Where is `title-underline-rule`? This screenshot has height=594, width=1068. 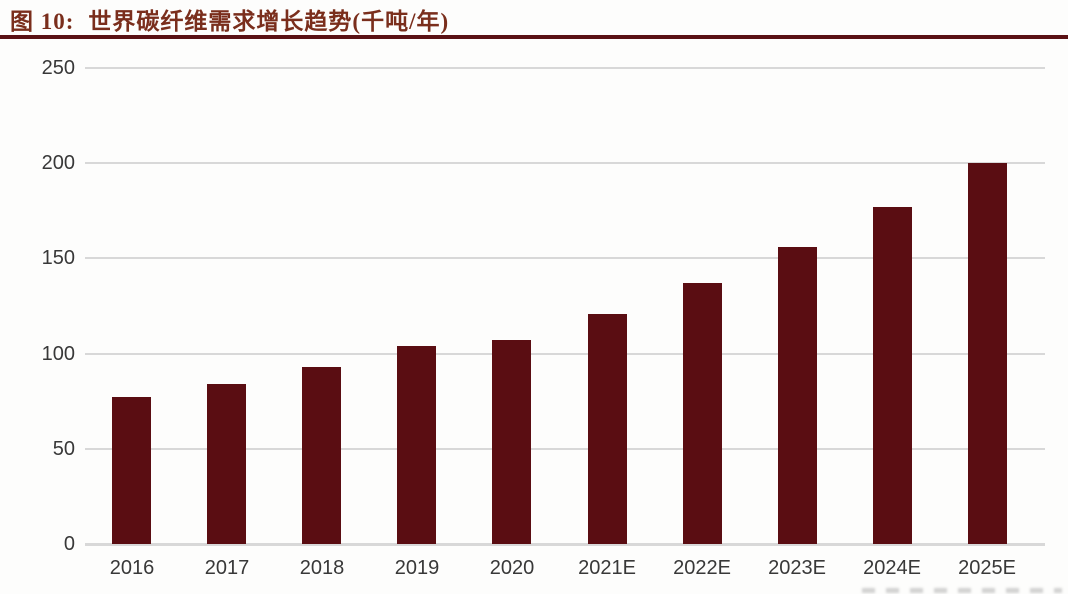
title-underline-rule is located at coordinates (534, 37).